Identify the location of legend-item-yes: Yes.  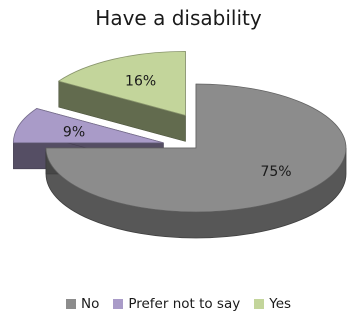
(272, 304).